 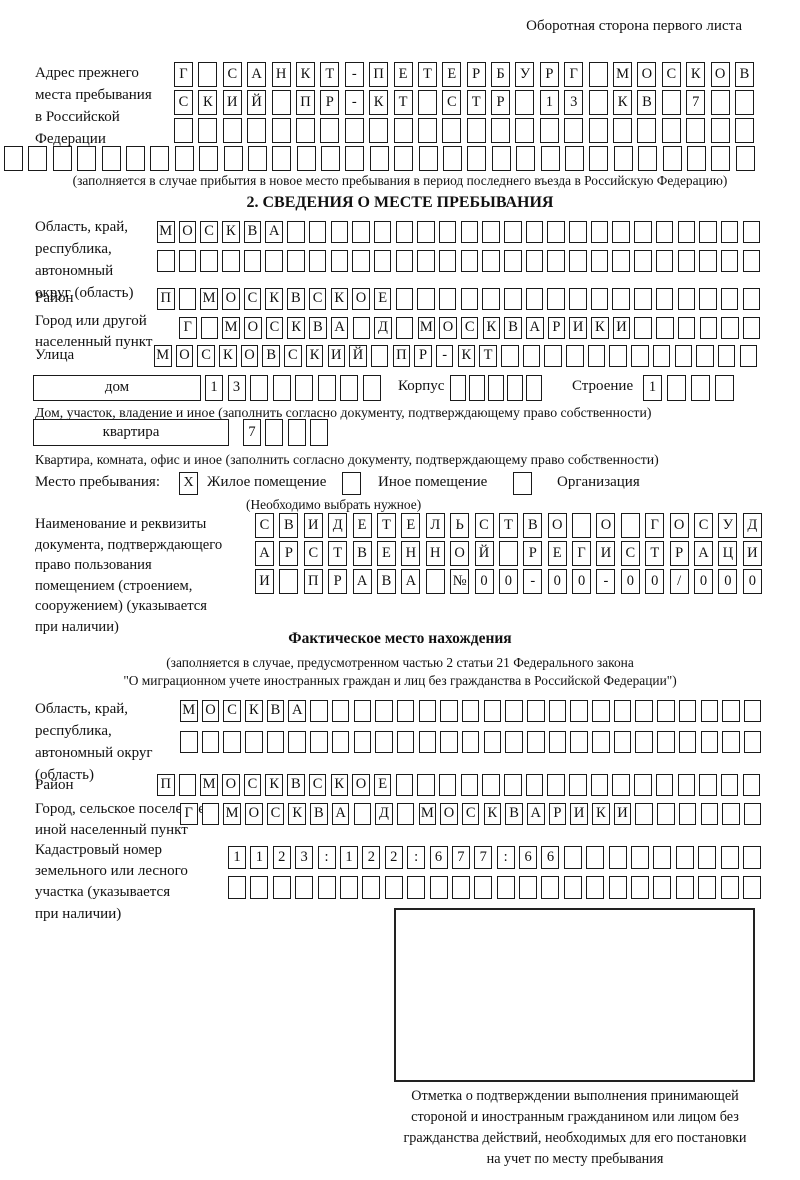 What do you see at coordinates (236, 388) in the screenshot?
I see `char-cell: 3` at bounding box center [236, 388].